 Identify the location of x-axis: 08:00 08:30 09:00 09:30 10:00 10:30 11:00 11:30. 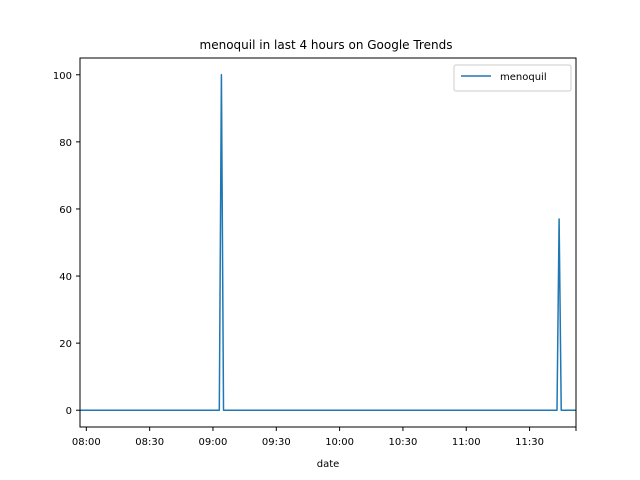
(324, 437).